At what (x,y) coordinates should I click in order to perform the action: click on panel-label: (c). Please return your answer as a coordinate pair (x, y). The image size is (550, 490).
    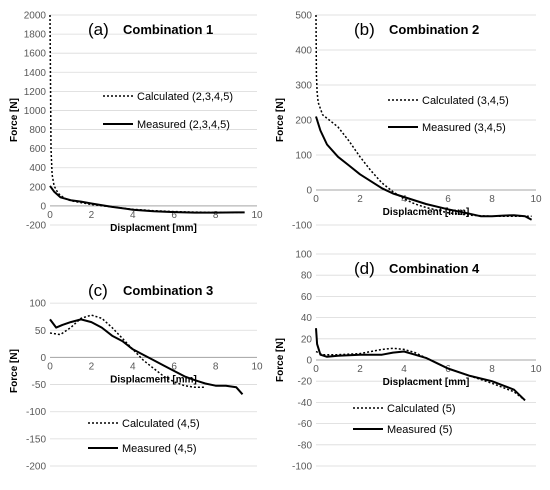
    Looking at the image, I should click on (98, 290).